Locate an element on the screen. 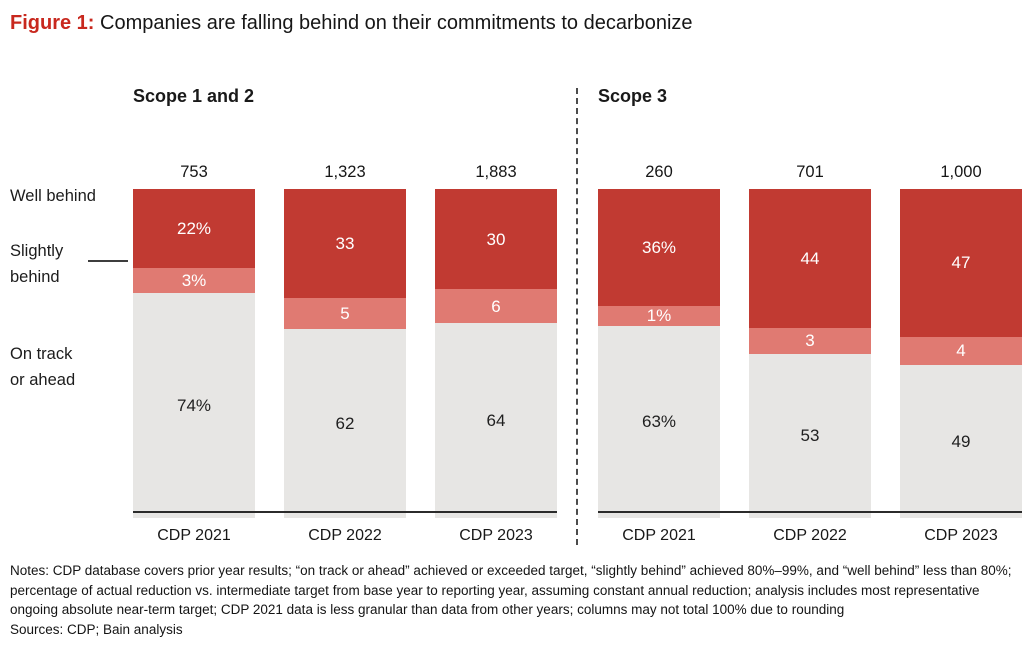  segment-well-behind: 33 is located at coordinates (345, 243).